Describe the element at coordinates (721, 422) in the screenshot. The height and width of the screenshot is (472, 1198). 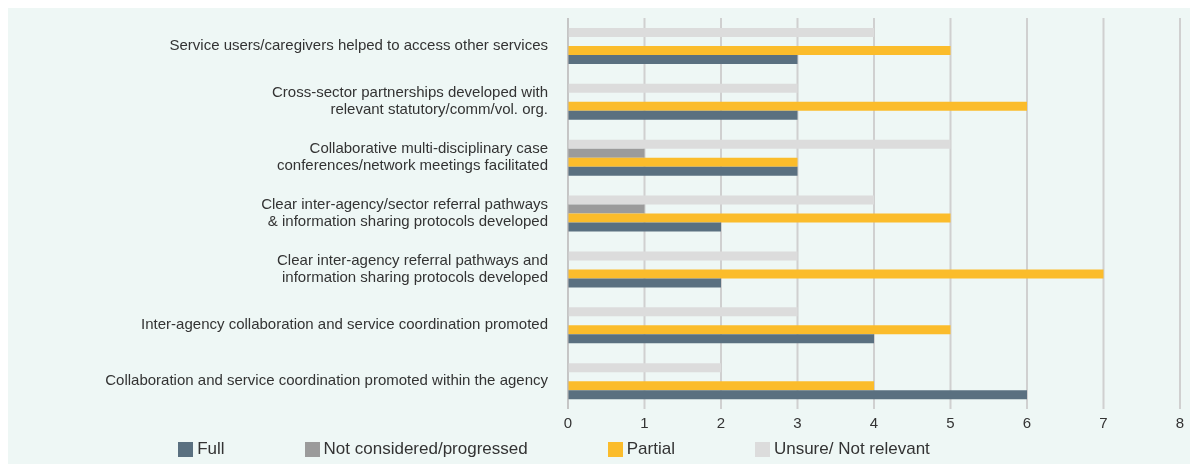
I see `x-tick-label: 2` at that location.